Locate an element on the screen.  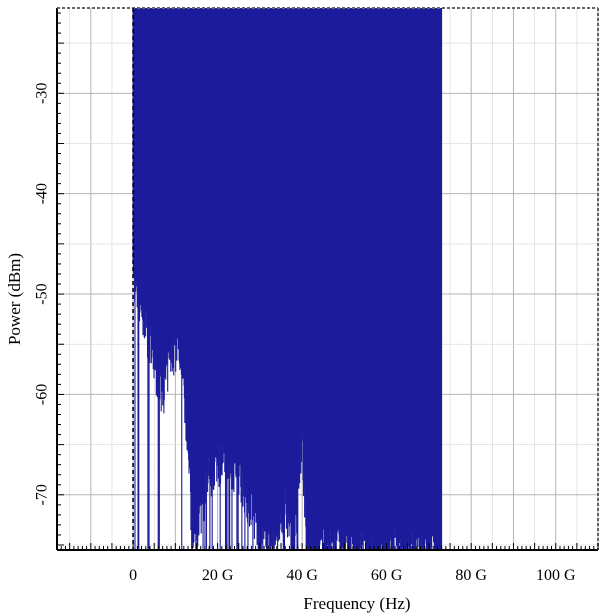
y-tick-label: -30 is located at coordinates (42, 93).